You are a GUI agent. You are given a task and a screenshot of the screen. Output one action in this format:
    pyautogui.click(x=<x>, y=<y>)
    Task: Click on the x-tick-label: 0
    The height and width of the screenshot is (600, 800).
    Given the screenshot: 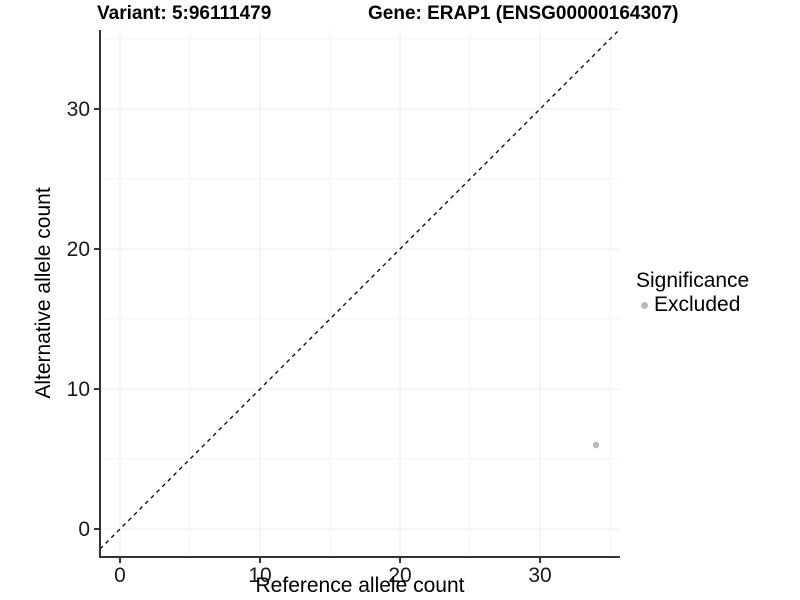 What is the action you would take?
    pyautogui.click(x=120, y=575)
    